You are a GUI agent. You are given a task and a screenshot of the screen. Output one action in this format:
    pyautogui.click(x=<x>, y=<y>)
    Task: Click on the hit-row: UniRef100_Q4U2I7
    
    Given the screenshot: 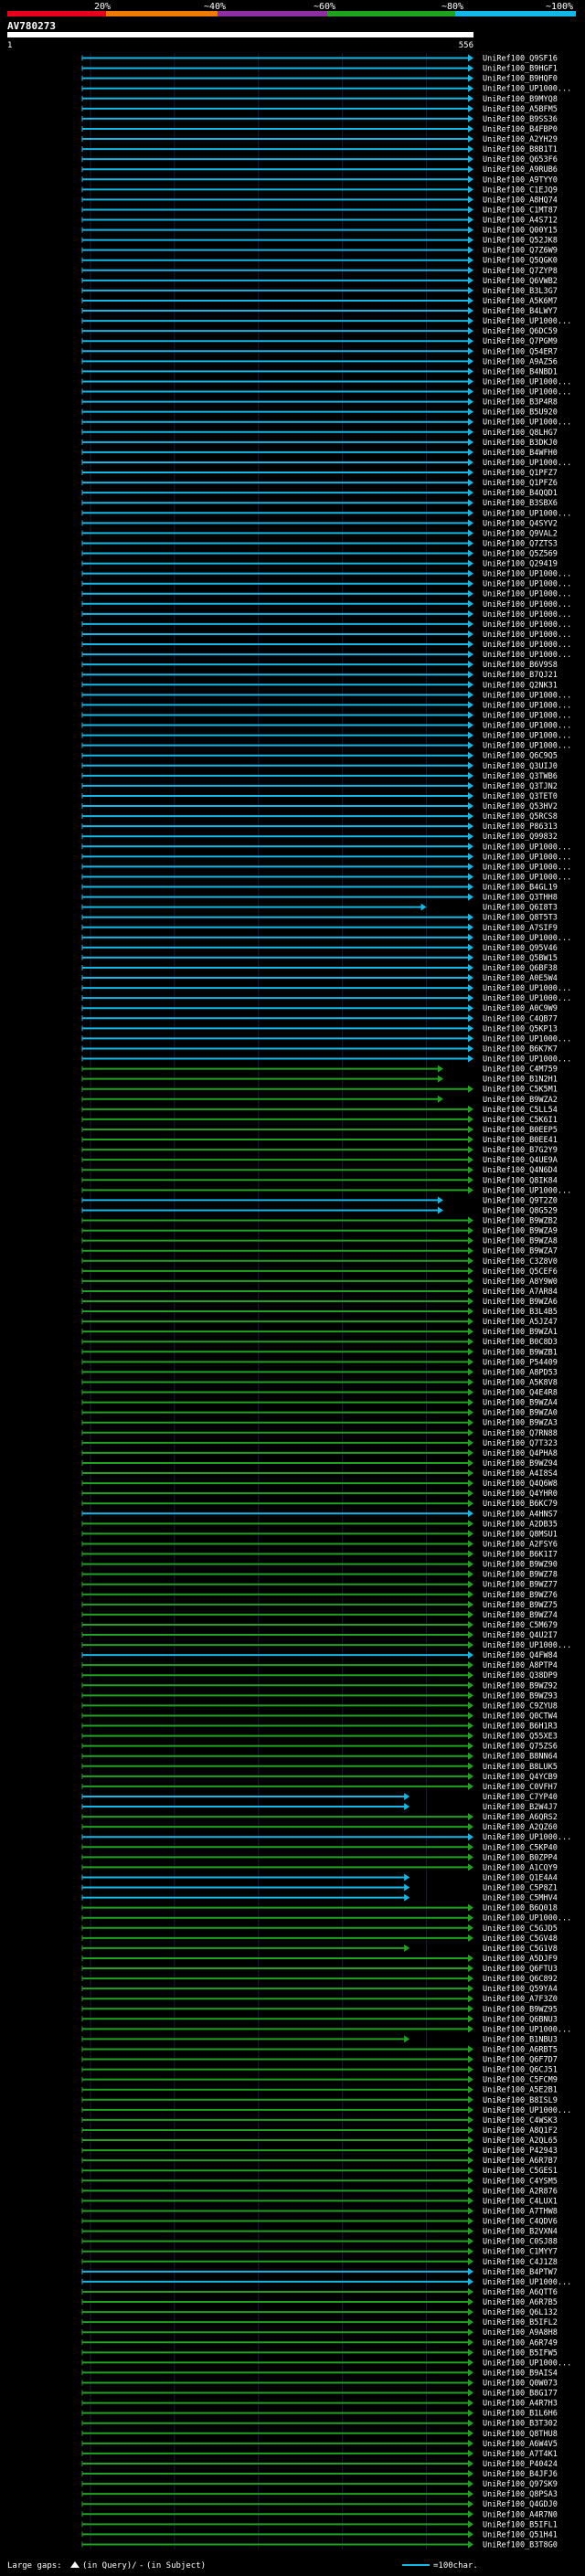 What is the action you would take?
    pyautogui.click(x=319, y=1635)
    